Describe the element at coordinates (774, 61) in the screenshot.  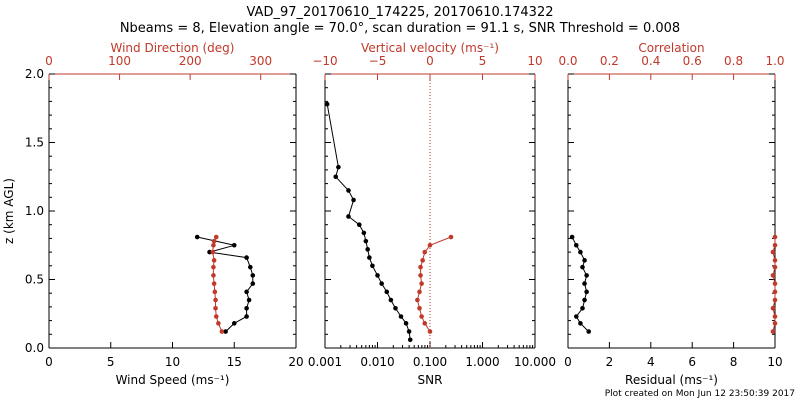
I see `residual-top-tick-label: 1.0` at that location.